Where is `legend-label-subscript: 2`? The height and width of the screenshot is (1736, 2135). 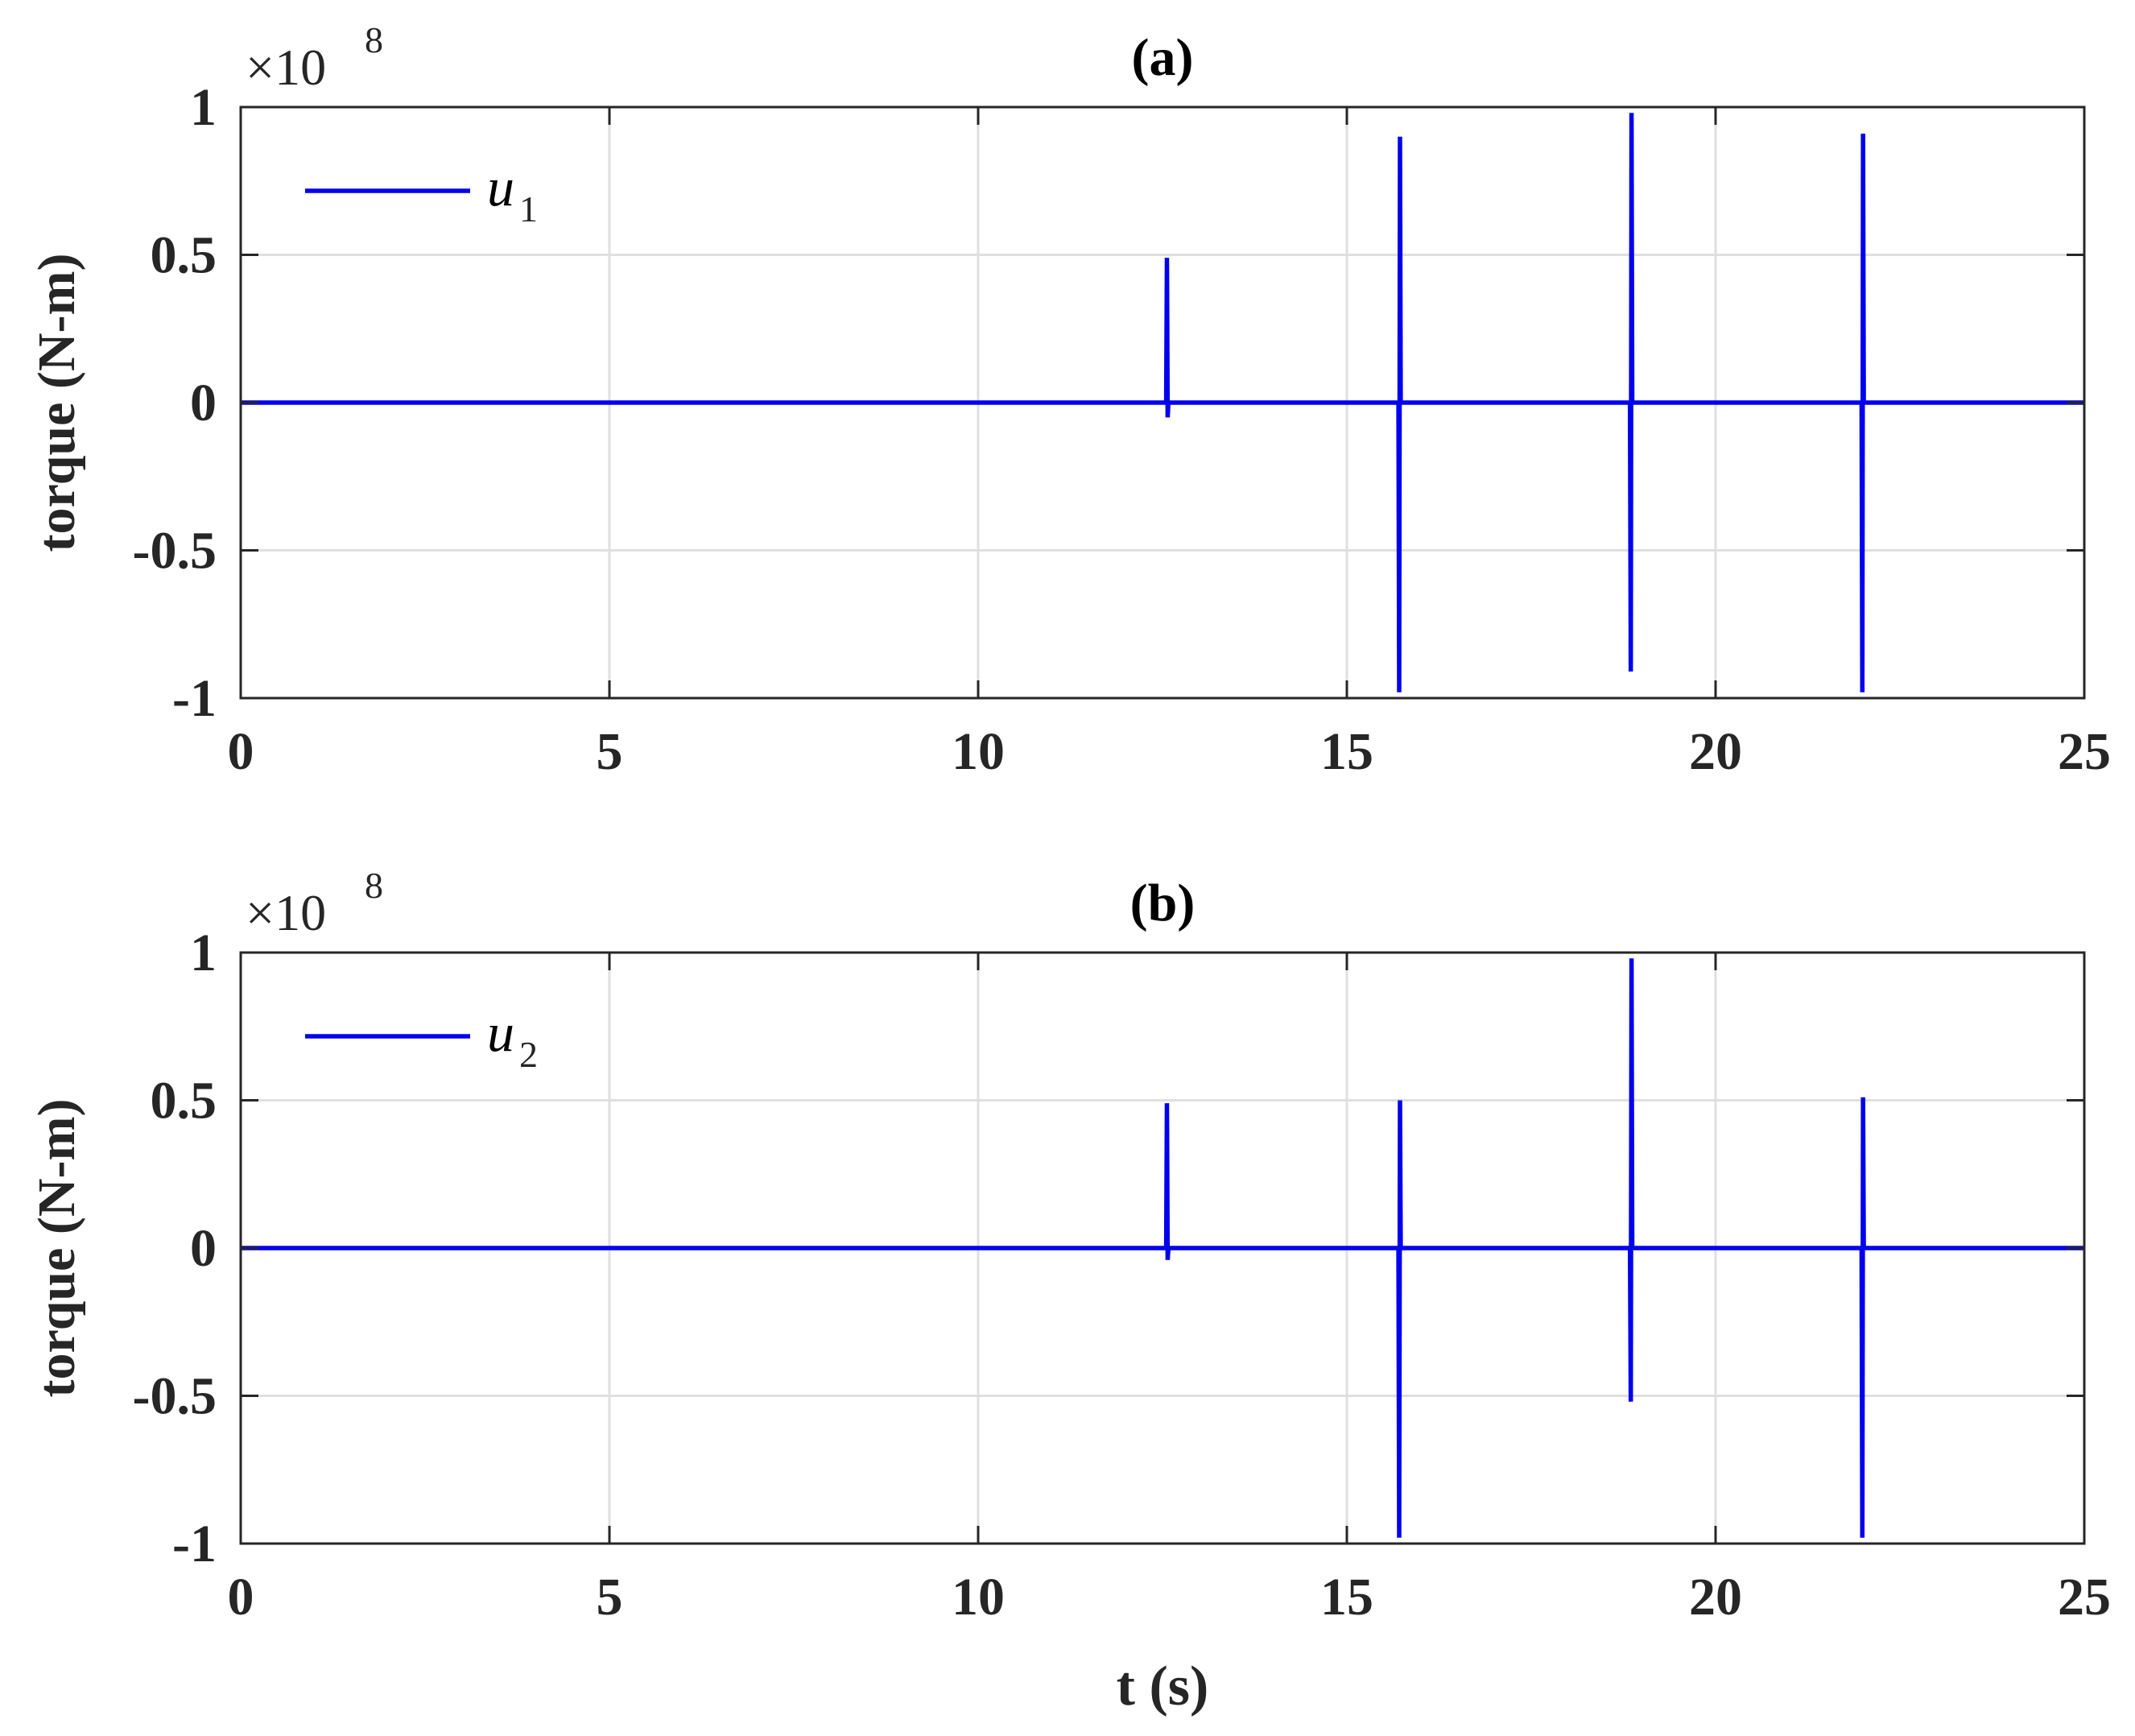 legend-label-subscript: 2 is located at coordinates (528, 1055).